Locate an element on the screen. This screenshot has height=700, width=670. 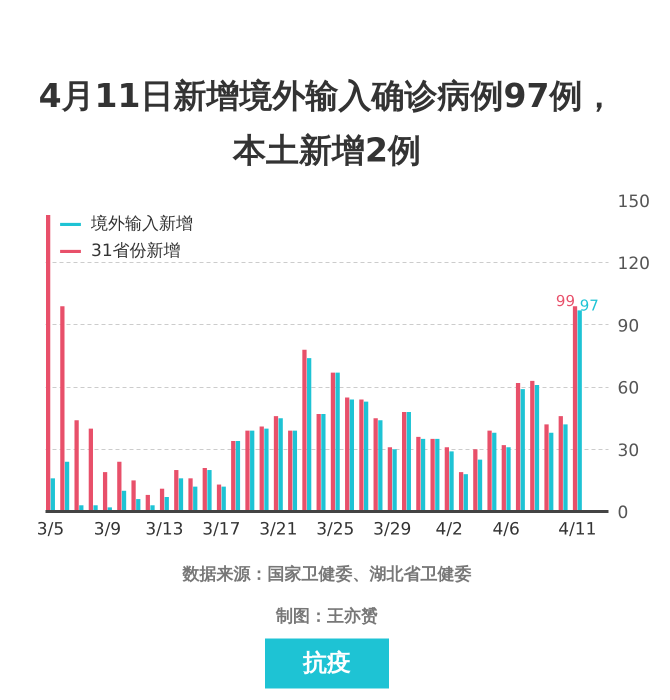
legend-label: 31省份新增 is located at coordinates (136, 251).